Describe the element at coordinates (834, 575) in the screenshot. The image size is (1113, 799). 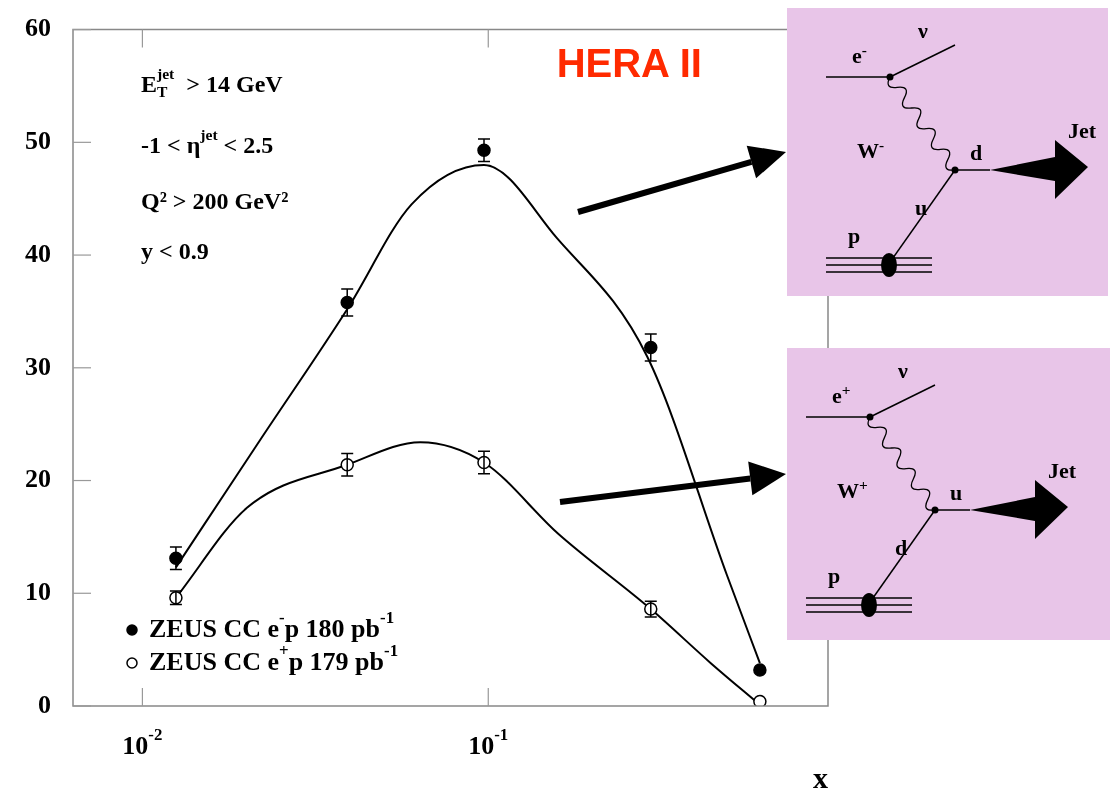
I see `annotation: p` at that location.